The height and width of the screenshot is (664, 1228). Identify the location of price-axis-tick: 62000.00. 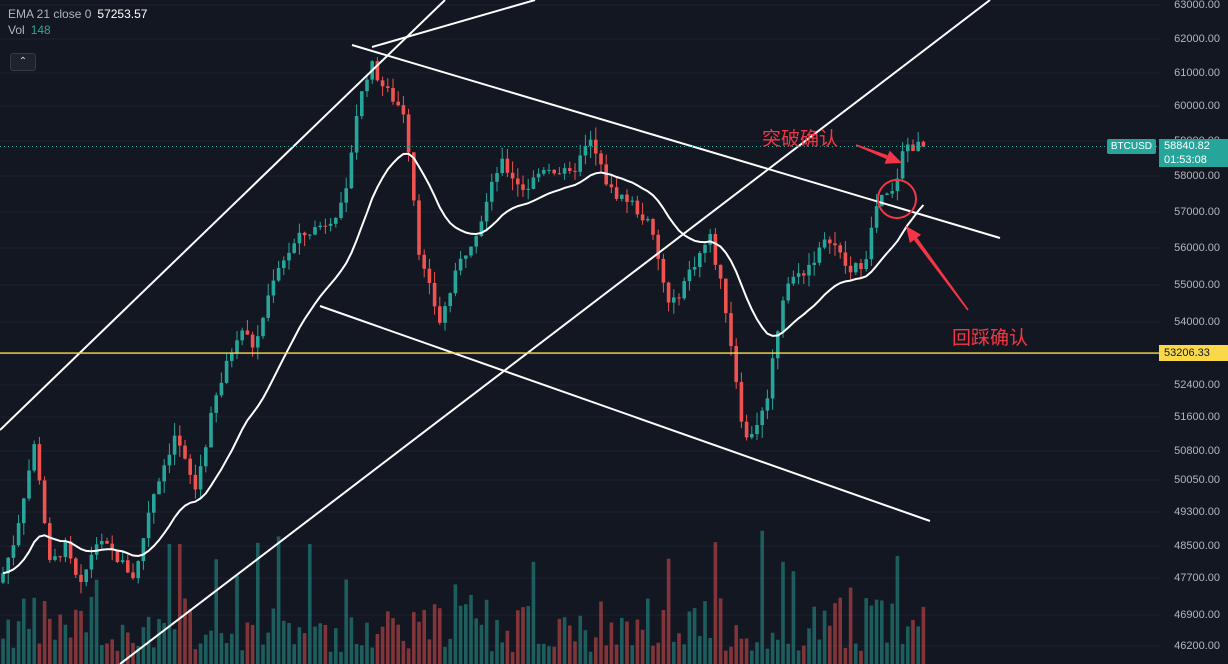
(1197, 39).